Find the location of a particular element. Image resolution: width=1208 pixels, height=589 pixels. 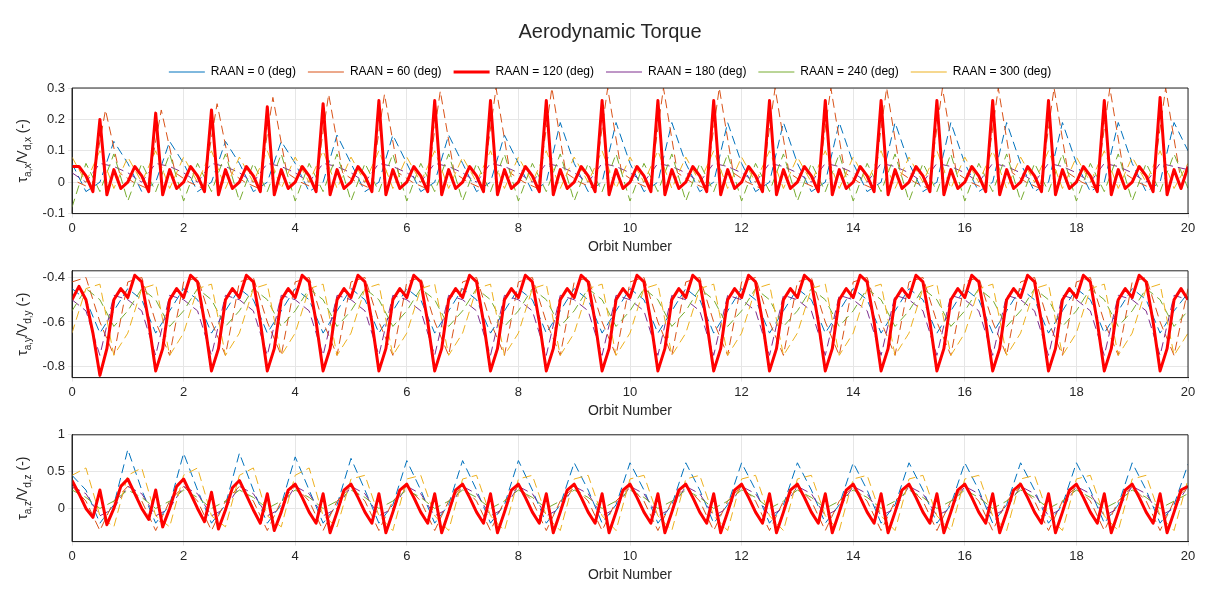

y-axis-title: τa,y/Vd,y (-) is located at coordinates (23, 324).